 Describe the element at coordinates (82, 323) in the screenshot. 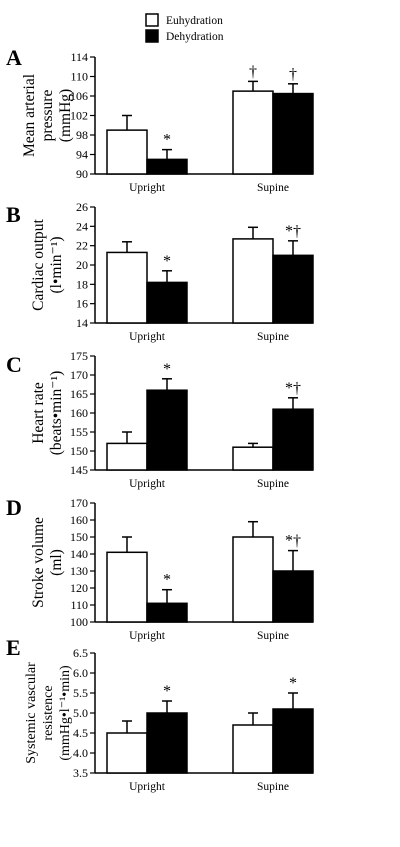

I see `y-tick-label: 14` at that location.